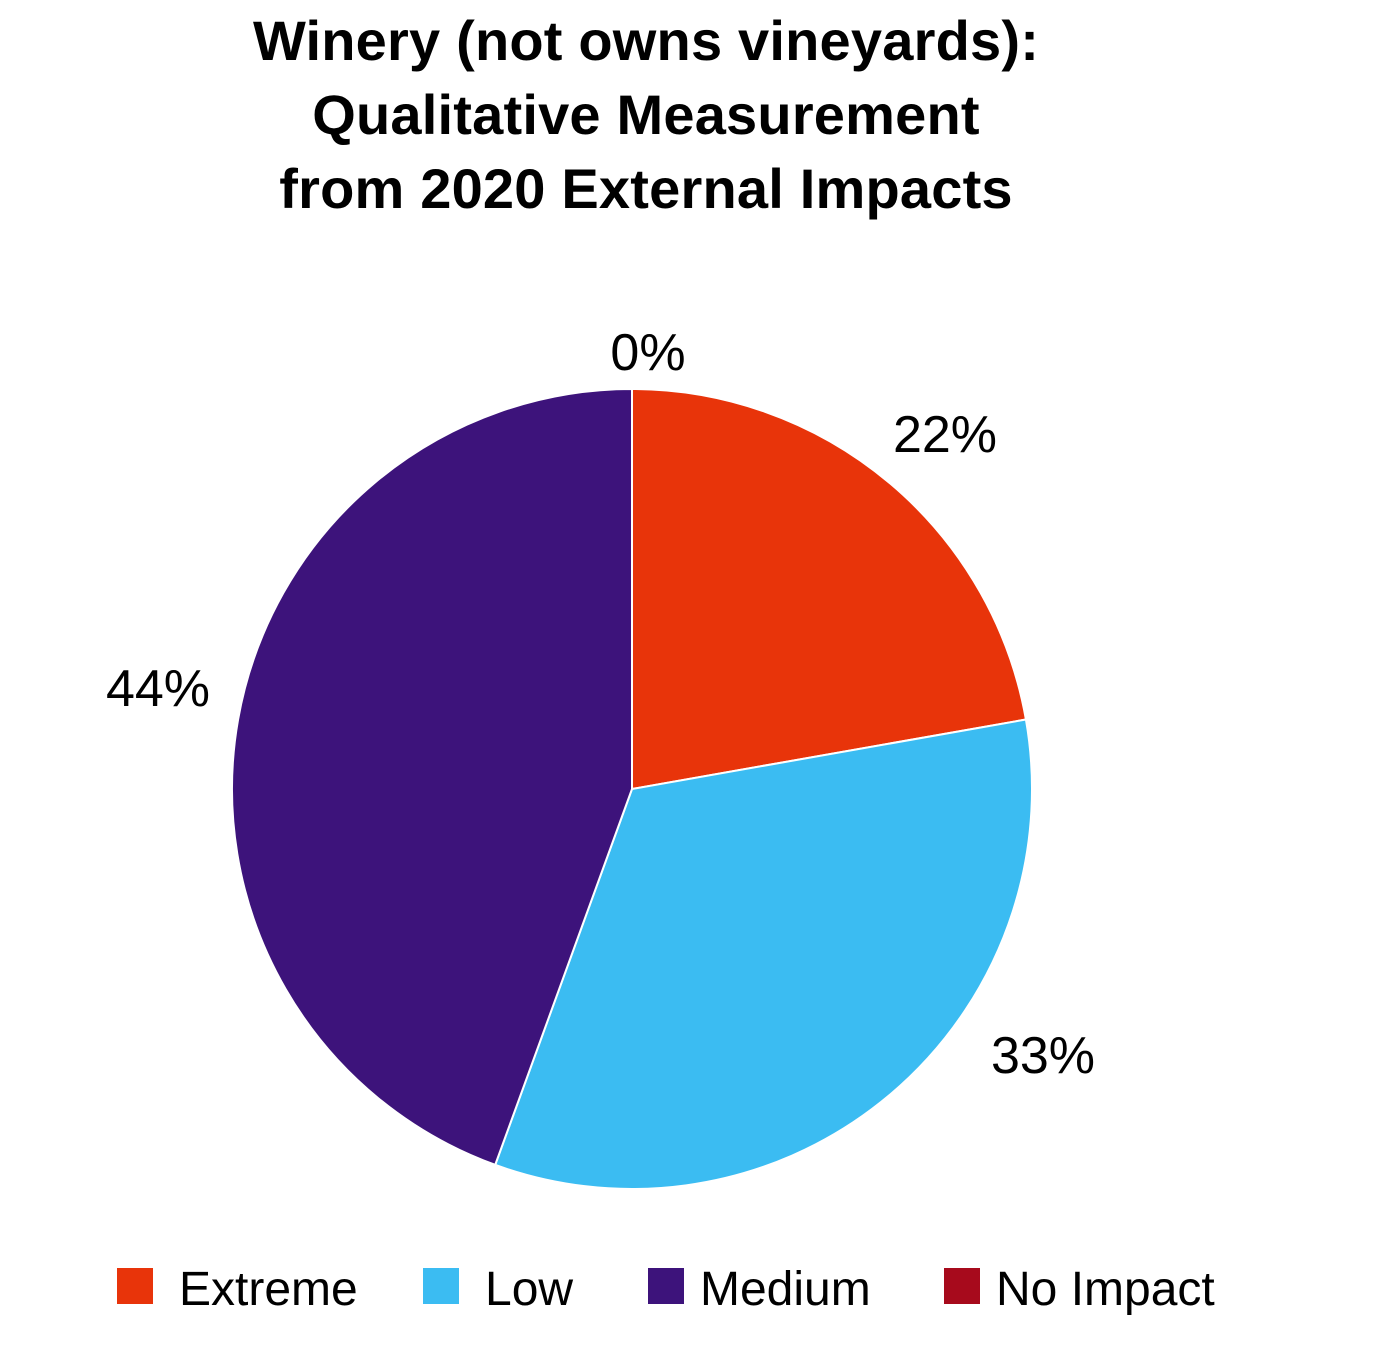  What do you see at coordinates (945, 435) in the screenshot?
I see `slice-label-extreme: 22%` at bounding box center [945, 435].